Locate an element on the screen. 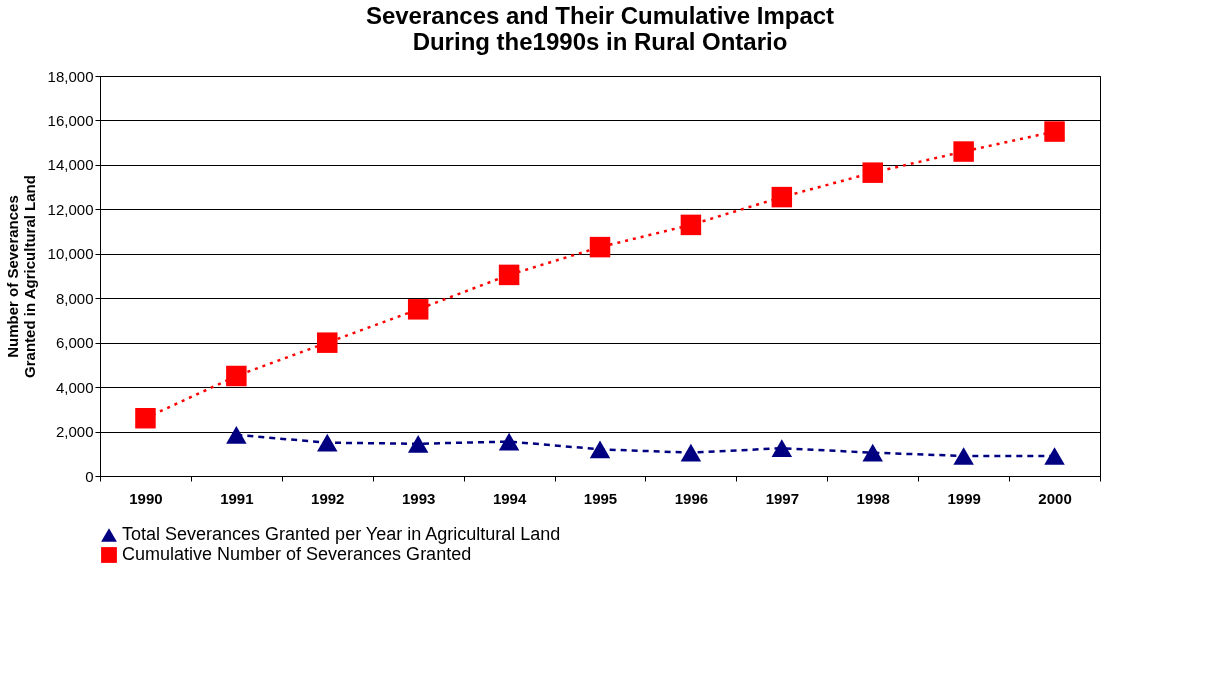  x-tick-label: 1990 is located at coordinates (146, 498).